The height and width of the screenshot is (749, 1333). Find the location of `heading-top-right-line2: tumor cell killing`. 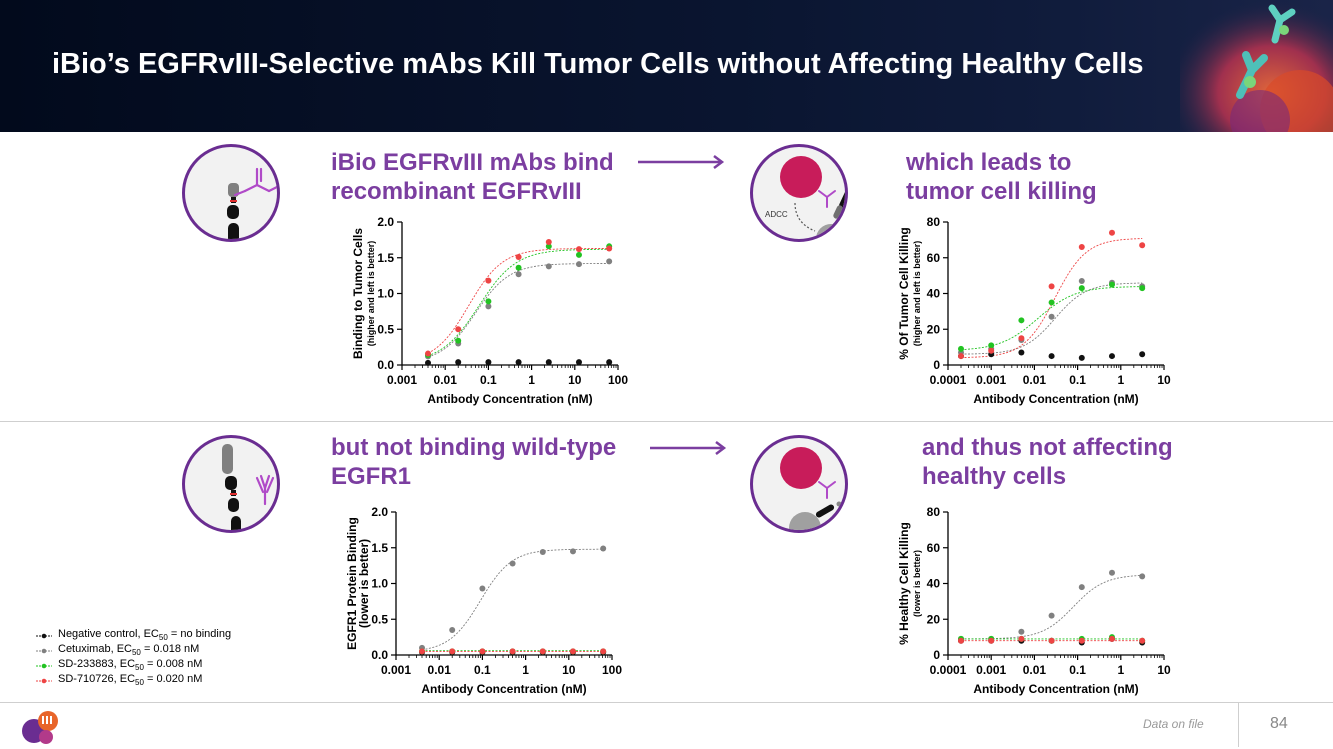

heading-top-right-line2: tumor cell killing is located at coordinates (1001, 191).